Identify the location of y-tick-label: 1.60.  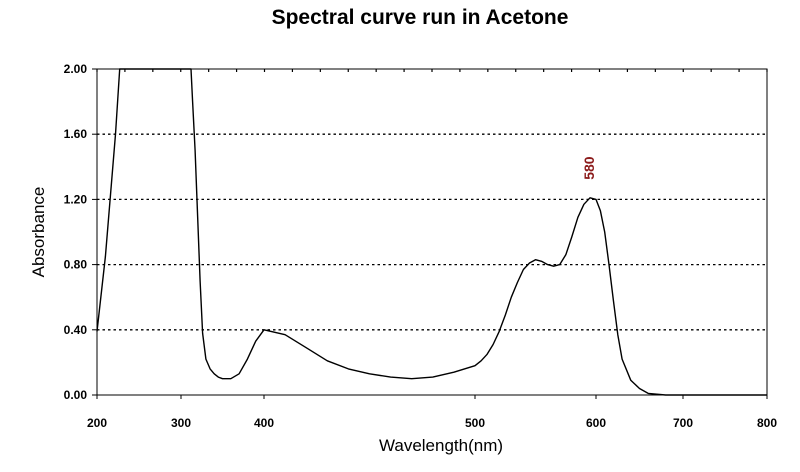
(76, 134).